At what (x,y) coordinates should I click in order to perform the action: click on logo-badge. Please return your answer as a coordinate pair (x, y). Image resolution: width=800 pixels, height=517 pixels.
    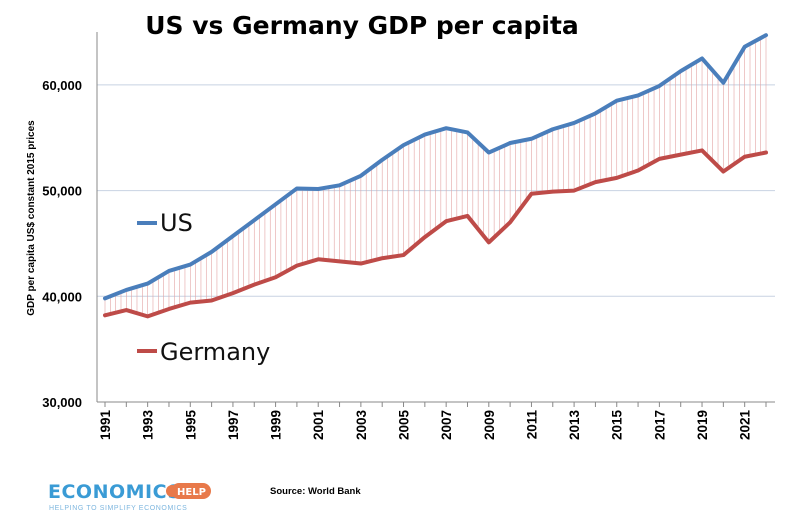
    Looking at the image, I should click on (191, 491).